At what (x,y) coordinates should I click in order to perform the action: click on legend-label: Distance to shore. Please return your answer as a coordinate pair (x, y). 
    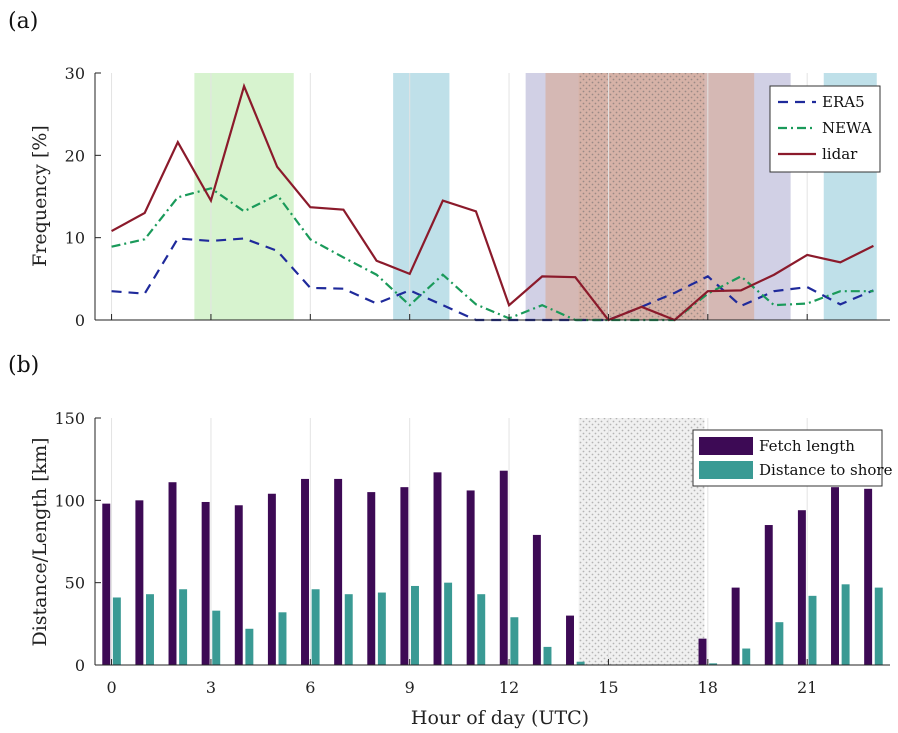
    Looking at the image, I should click on (826, 470).